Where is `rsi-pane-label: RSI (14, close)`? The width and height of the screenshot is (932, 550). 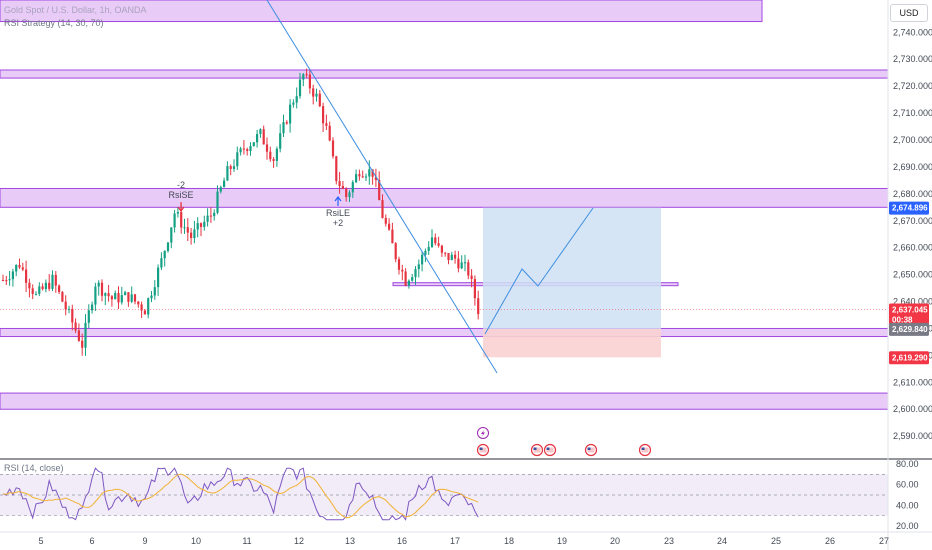
rsi-pane-label: RSI (14, close) is located at coordinates (34, 468).